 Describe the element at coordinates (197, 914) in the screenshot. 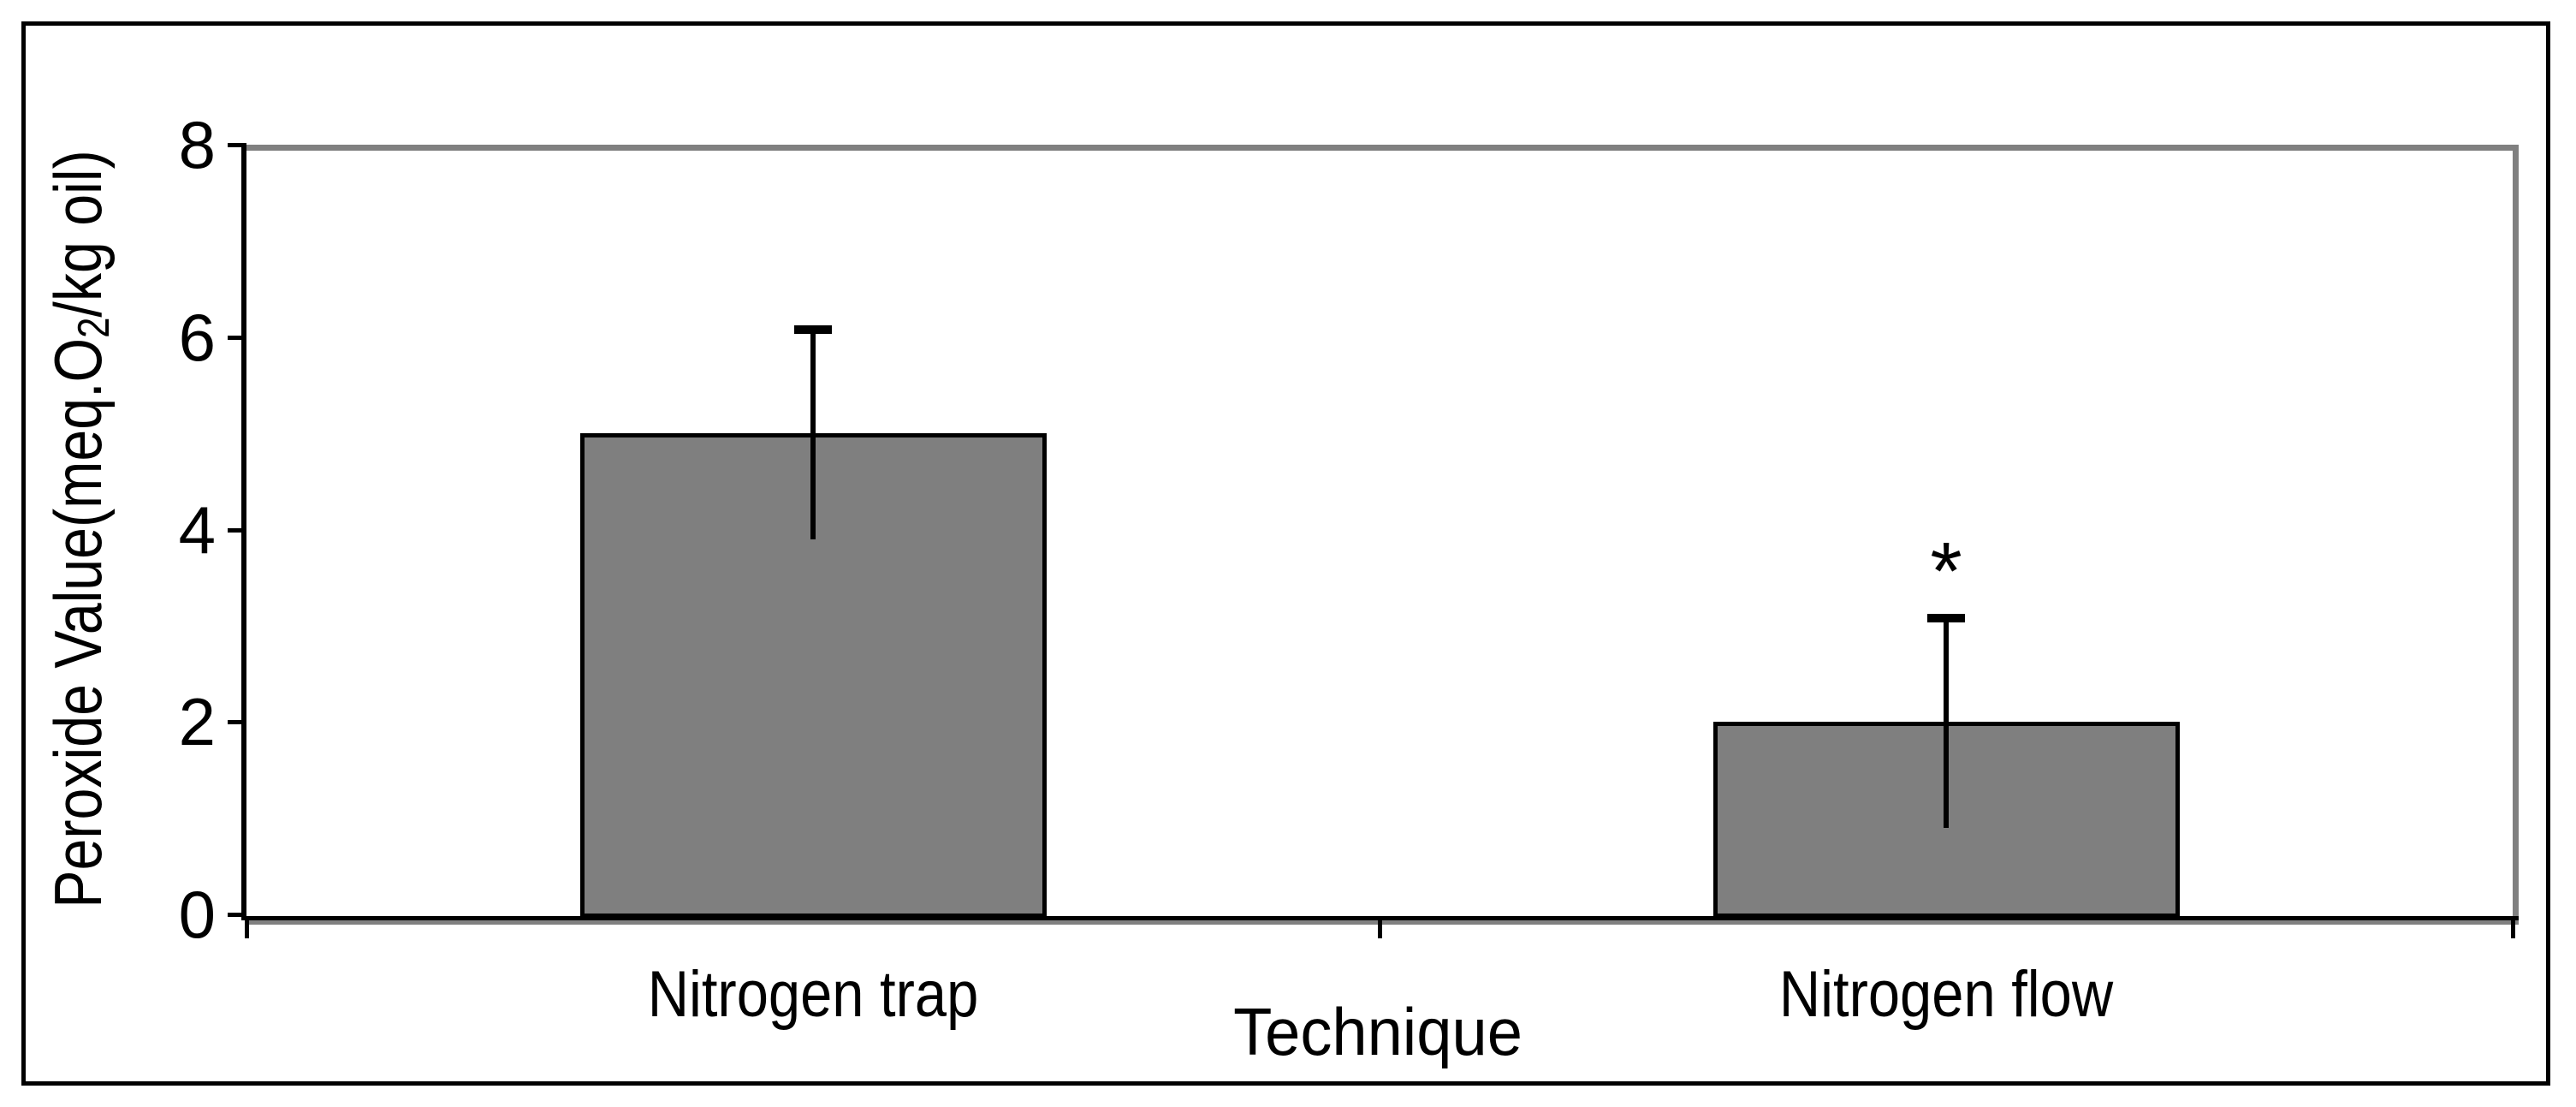

I see `y-tick-label: 0` at that location.